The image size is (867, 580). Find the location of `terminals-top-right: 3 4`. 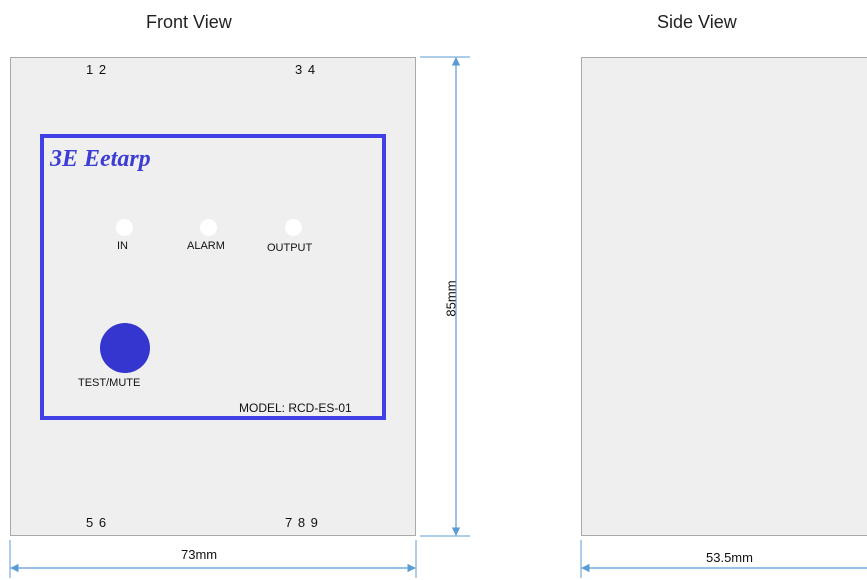

terminals-top-right: 3 4 is located at coordinates (306, 69).